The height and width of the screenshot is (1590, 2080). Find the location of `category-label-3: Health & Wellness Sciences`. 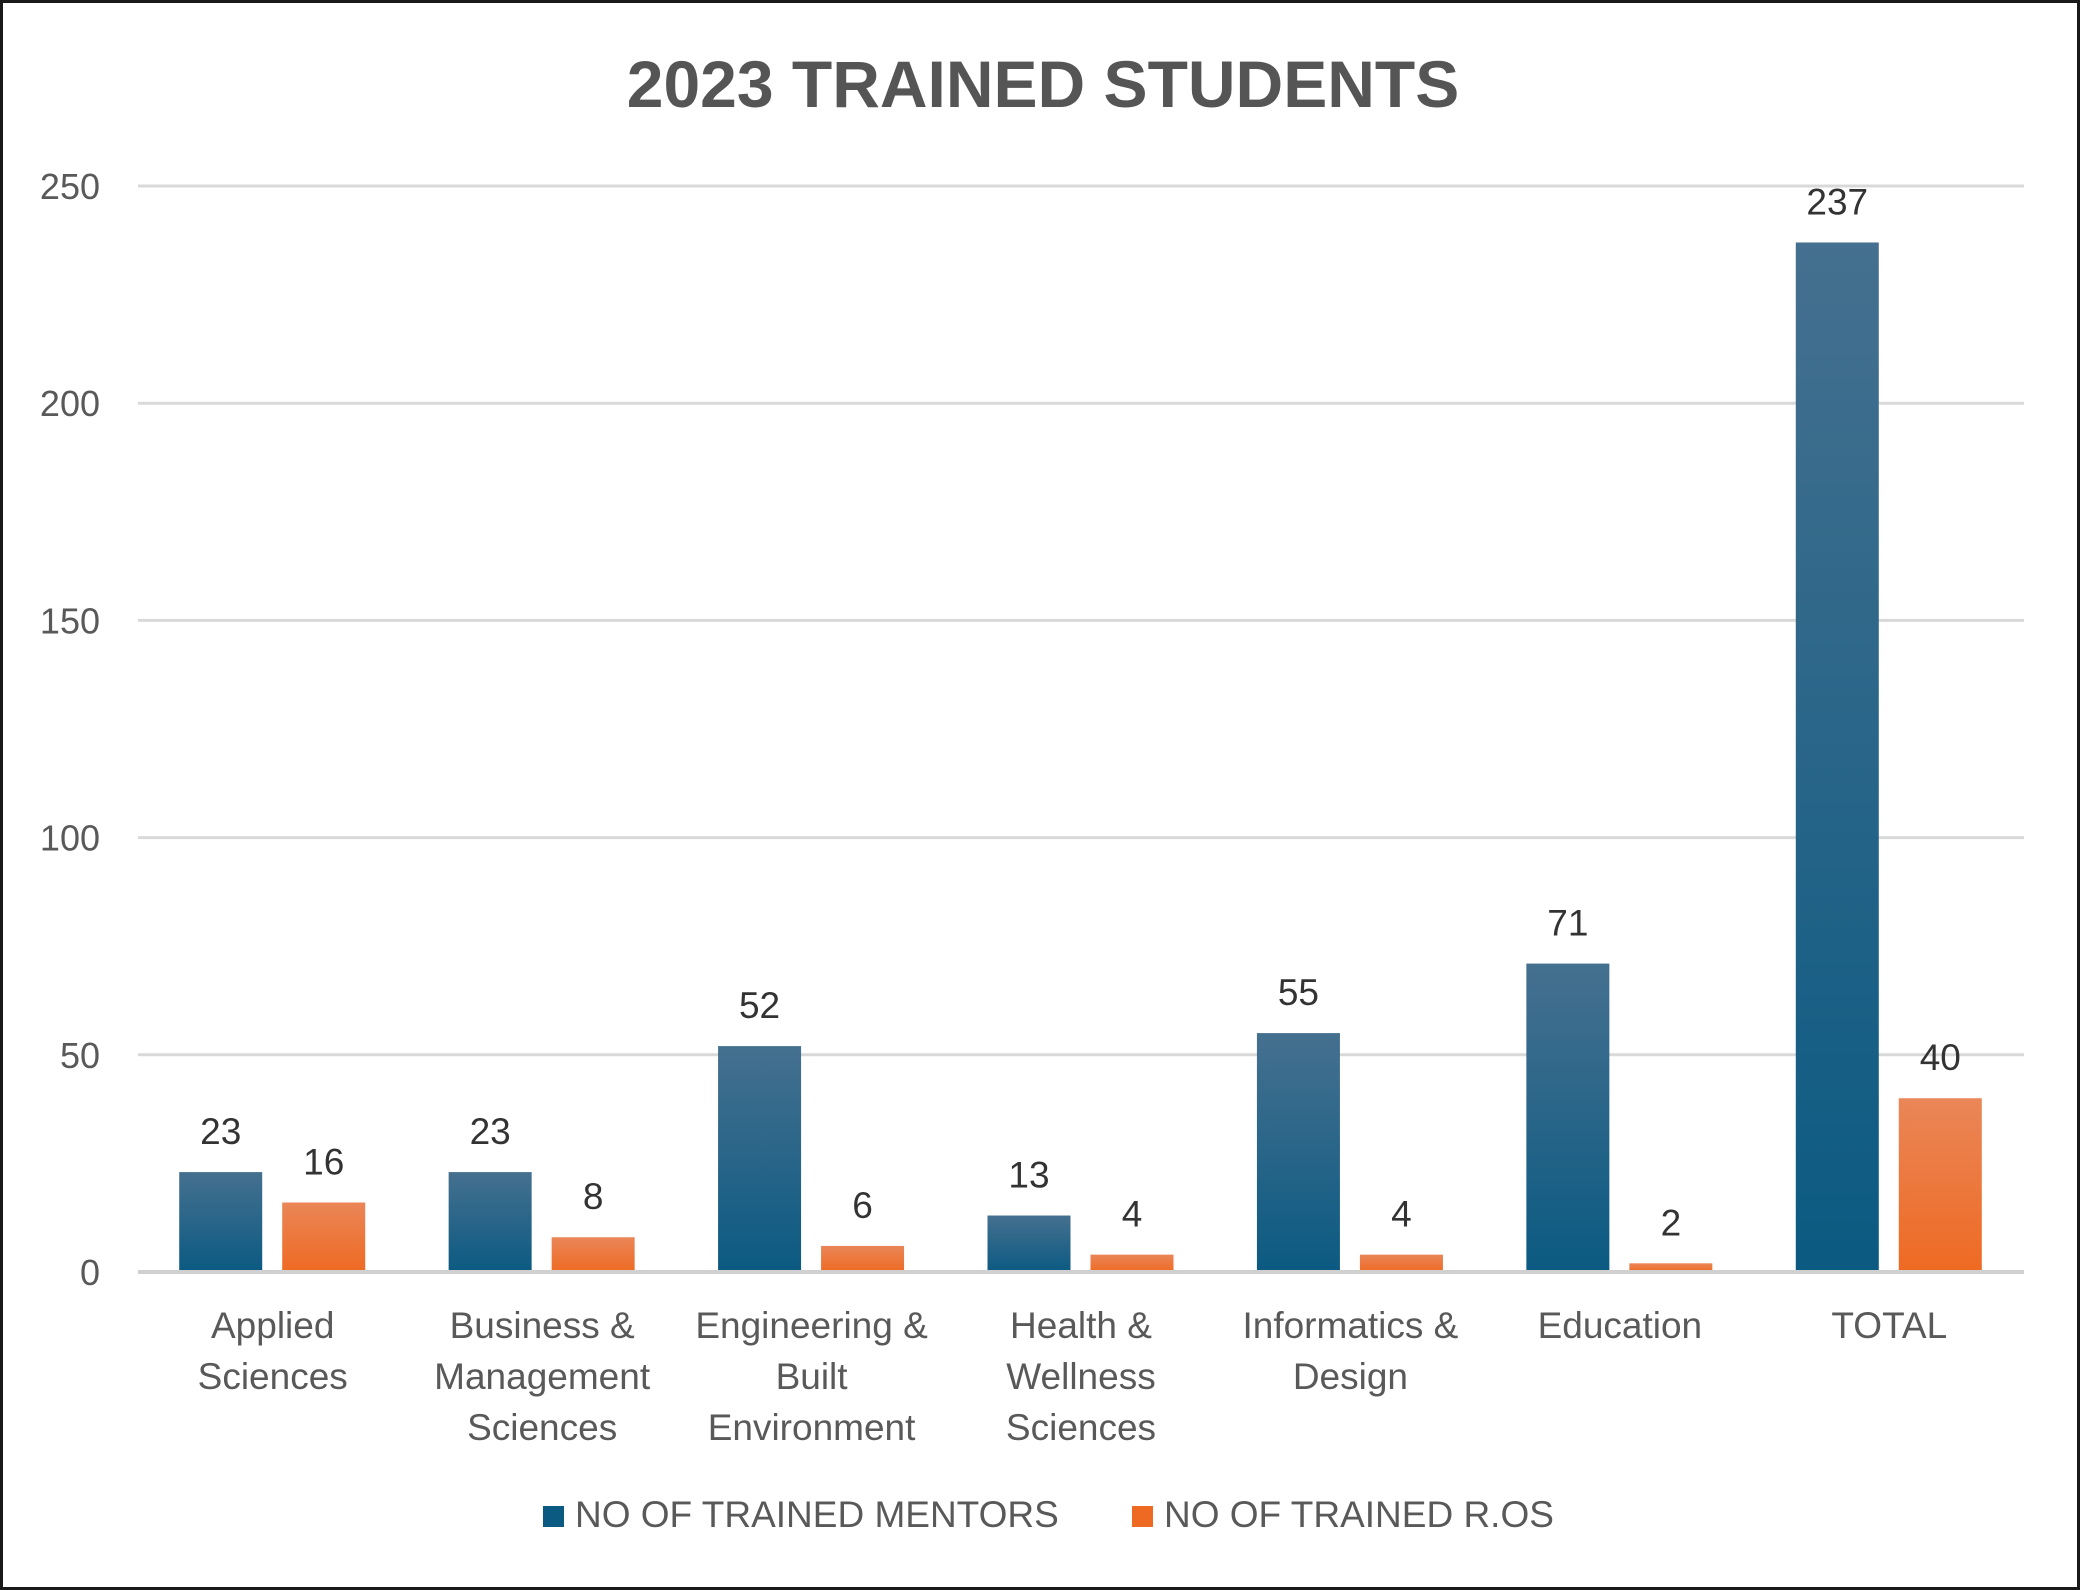

category-label-3: Health & Wellness Sciences is located at coordinates (1081, 1376).